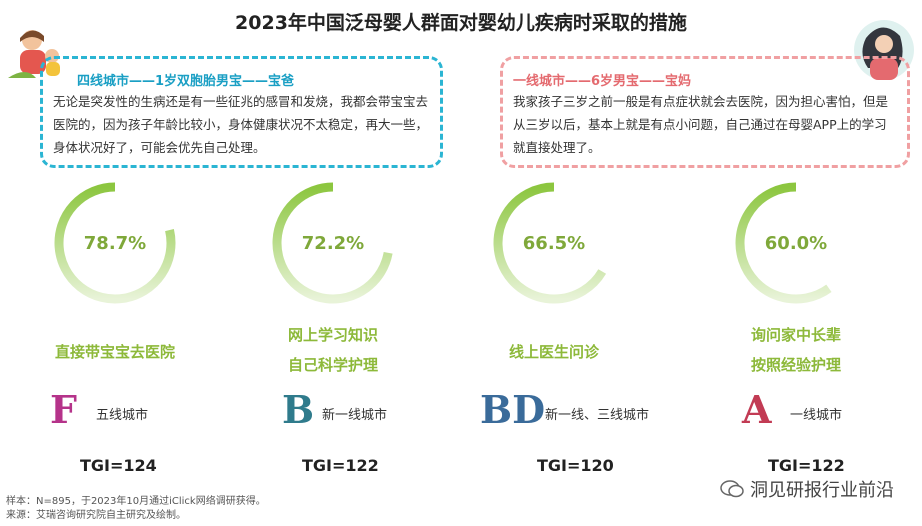 The width and height of the screenshot is (922, 526). What do you see at coordinates (355, 415) in the screenshot?
I see `city-tier-label: 新一线城市` at bounding box center [355, 415].